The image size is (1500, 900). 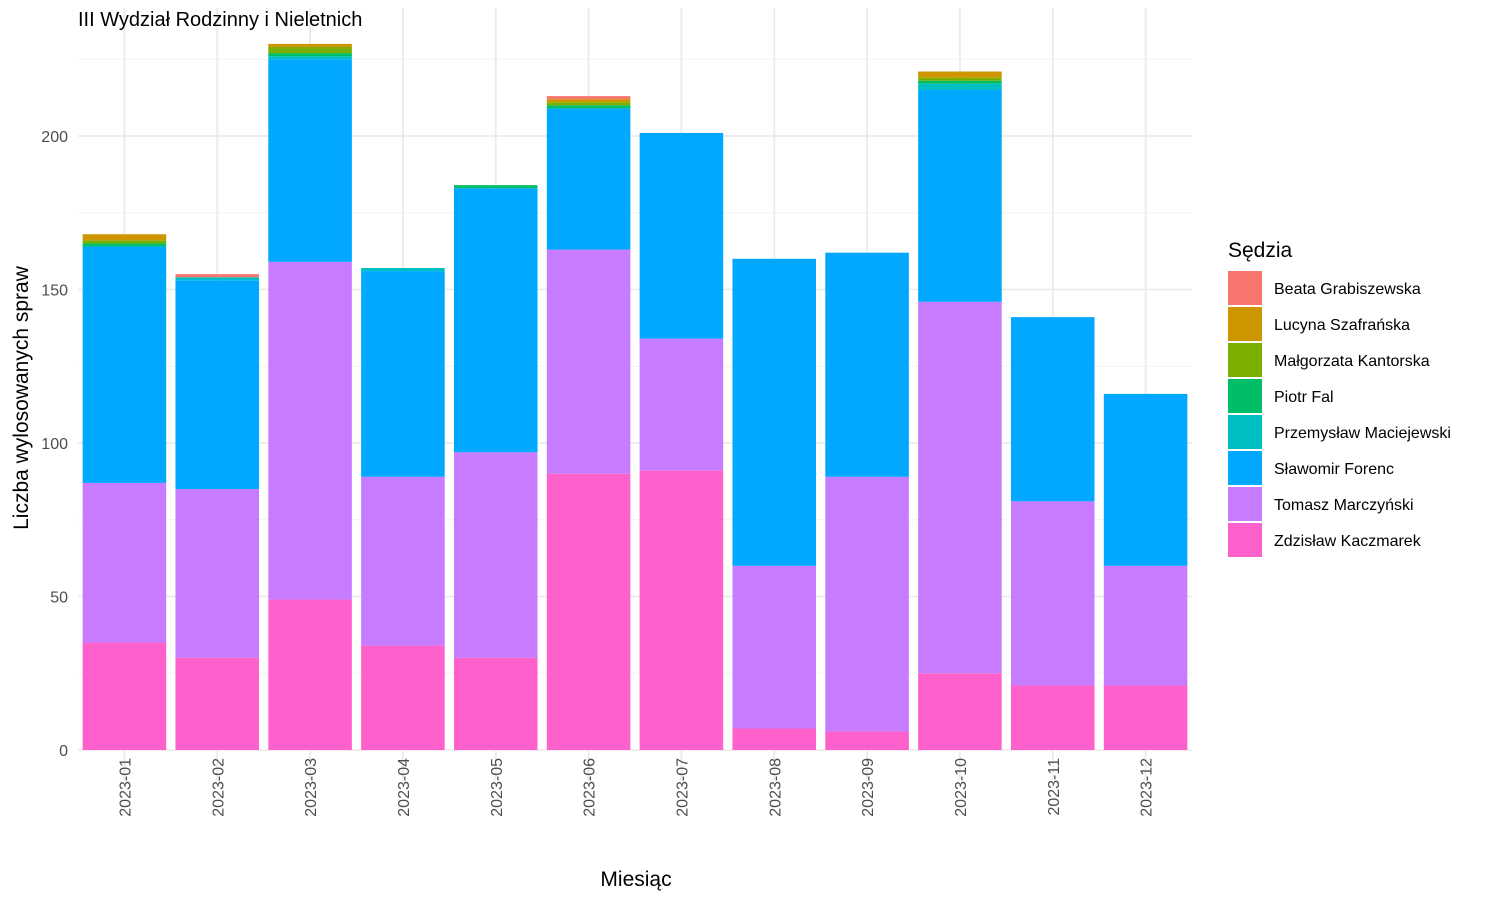 What do you see at coordinates (54, 137) in the screenshot?
I see `y-tick-label: 200` at bounding box center [54, 137].